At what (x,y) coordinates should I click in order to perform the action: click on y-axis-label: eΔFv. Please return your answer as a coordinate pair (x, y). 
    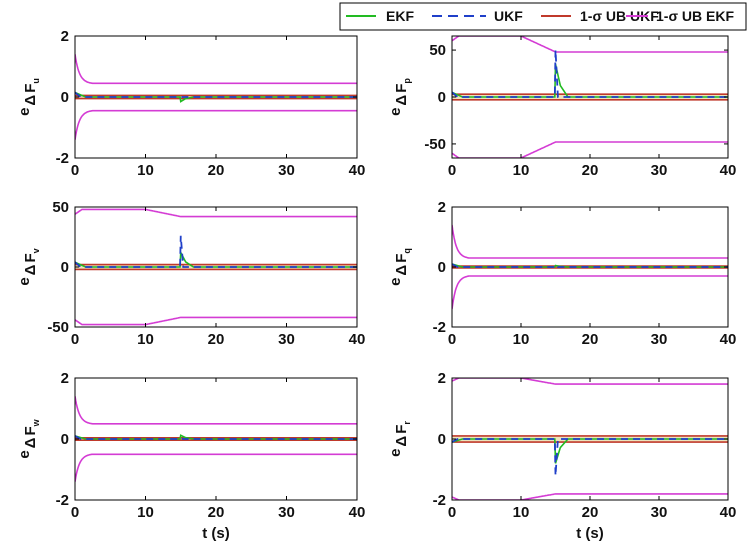
    Looking at the image, I should click on (28, 266).